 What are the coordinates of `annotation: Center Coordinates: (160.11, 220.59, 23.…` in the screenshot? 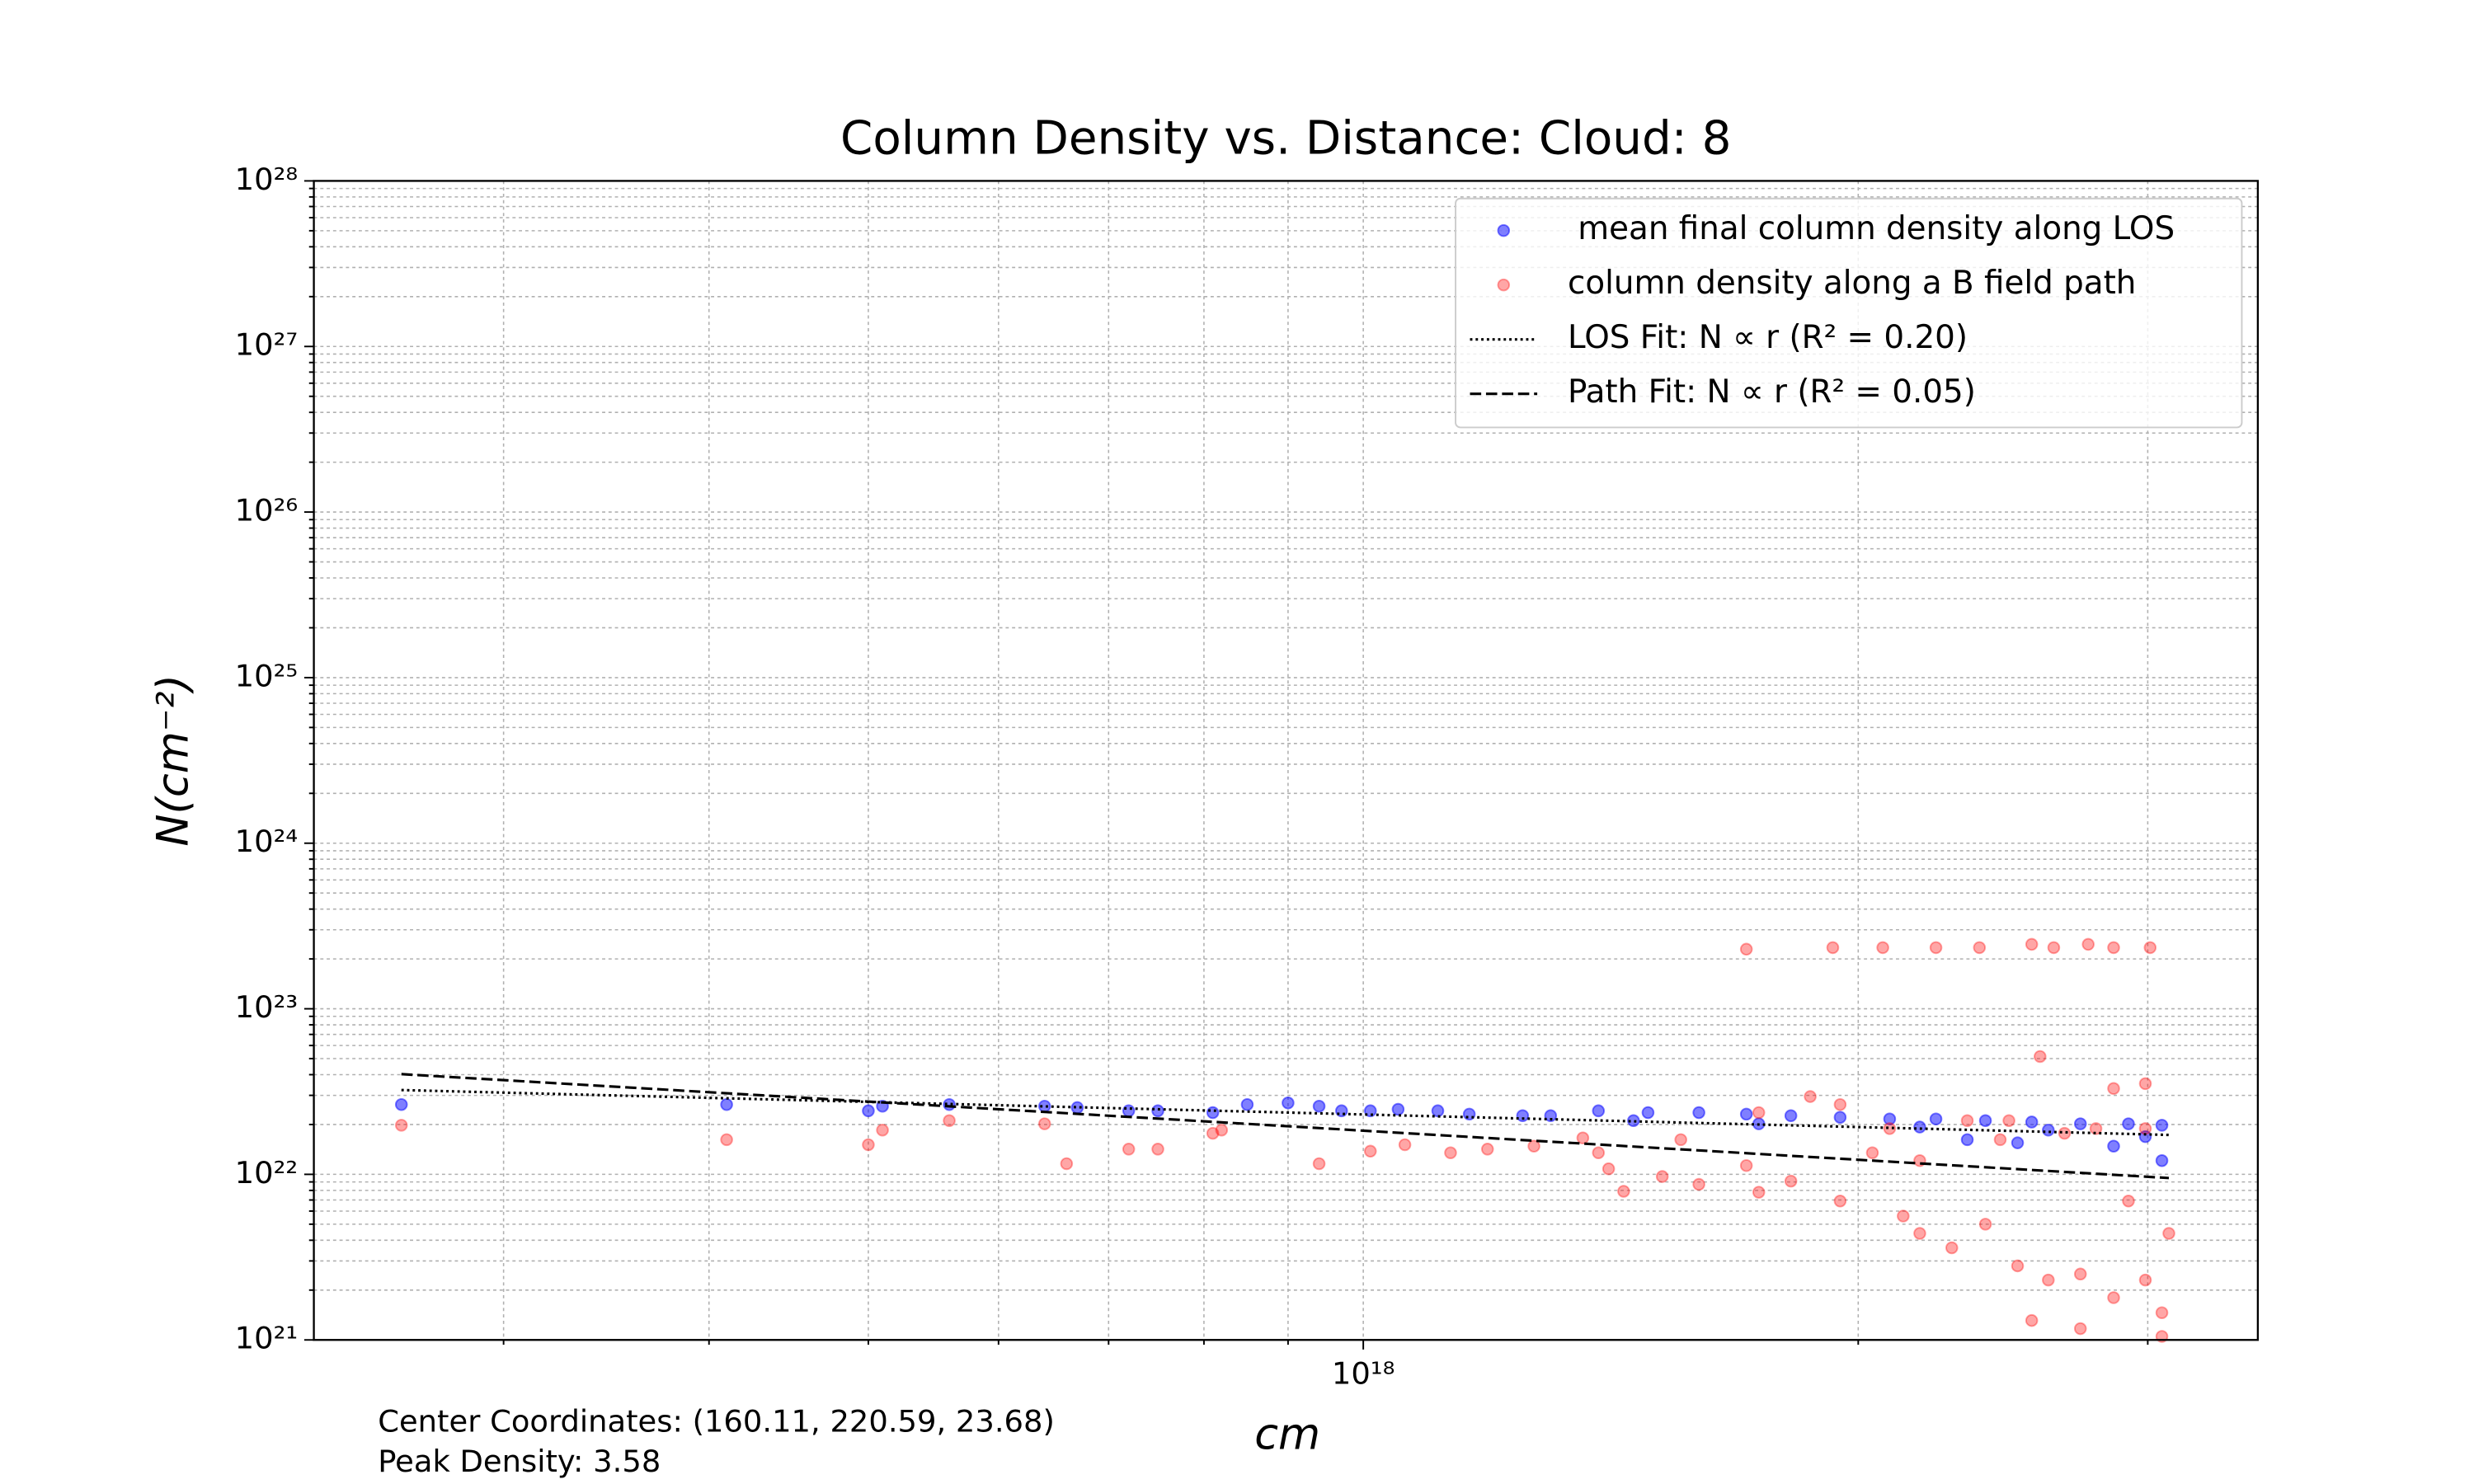 It's located at (716, 1421).